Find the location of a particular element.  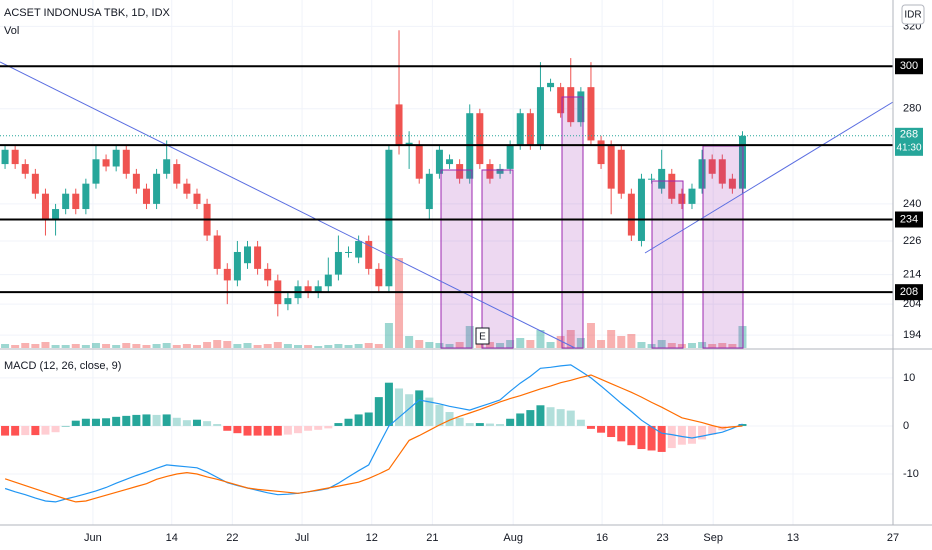

x-tick-label: 22 is located at coordinates (232, 538).